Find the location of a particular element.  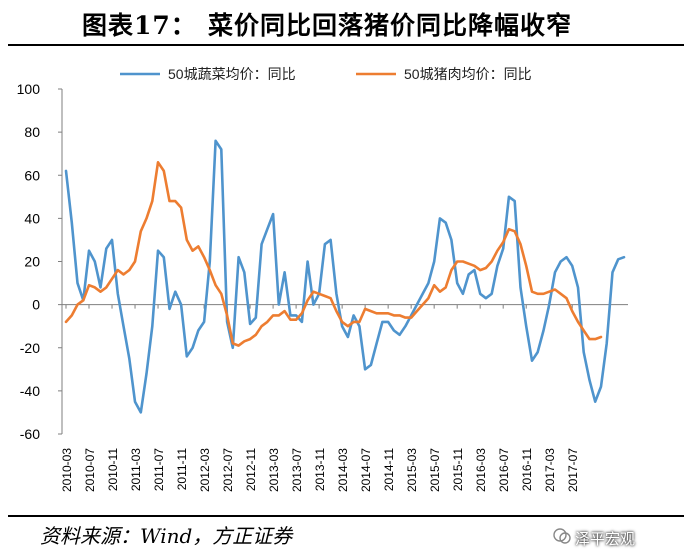

source-note: 资料来源：Wind，方正证券 is located at coordinates (166, 536).